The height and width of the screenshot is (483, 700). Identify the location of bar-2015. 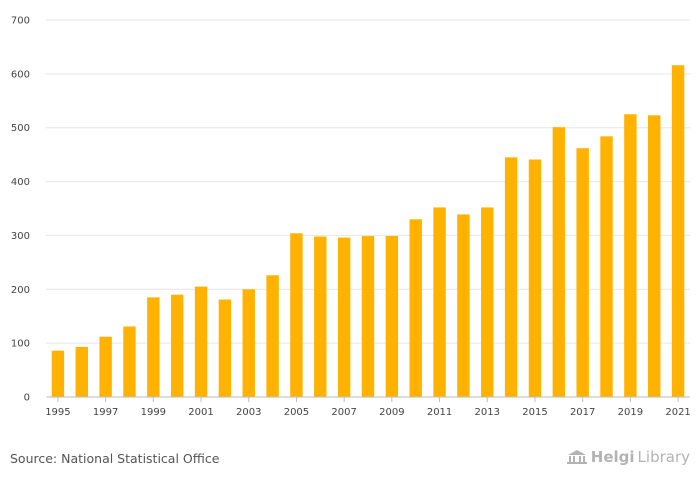
(535, 278).